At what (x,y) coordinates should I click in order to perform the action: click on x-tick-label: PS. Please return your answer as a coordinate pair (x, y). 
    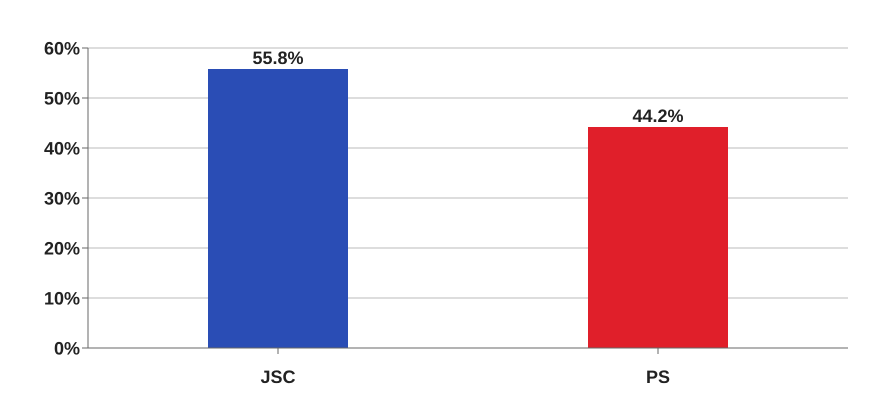
    Looking at the image, I should click on (658, 376).